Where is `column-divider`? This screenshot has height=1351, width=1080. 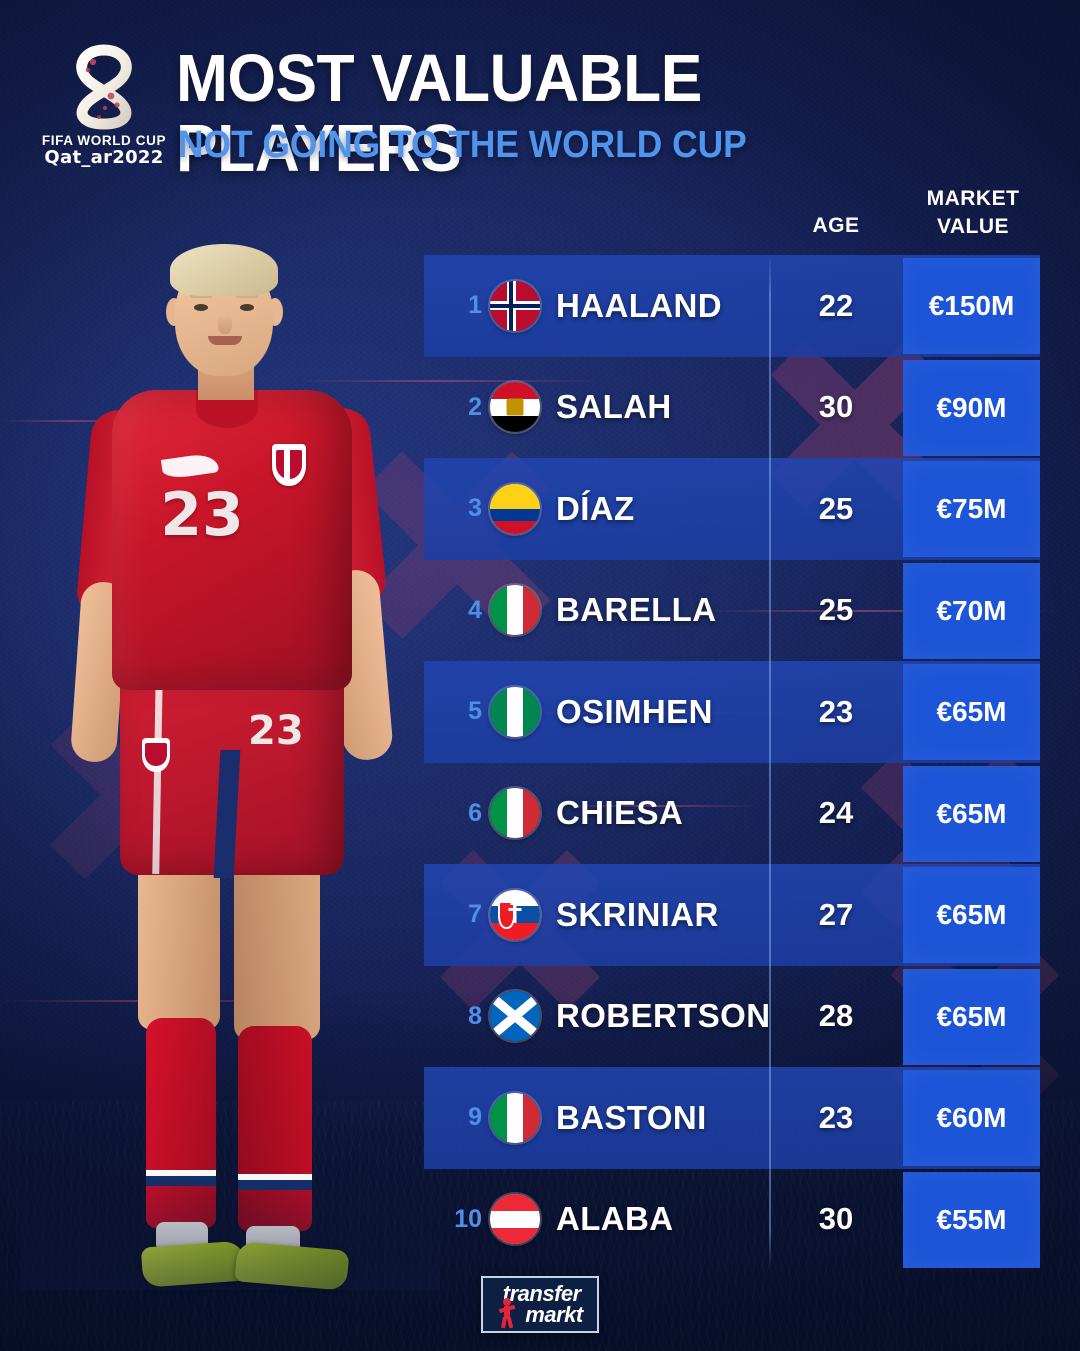
column-divider is located at coordinates (770, 762).